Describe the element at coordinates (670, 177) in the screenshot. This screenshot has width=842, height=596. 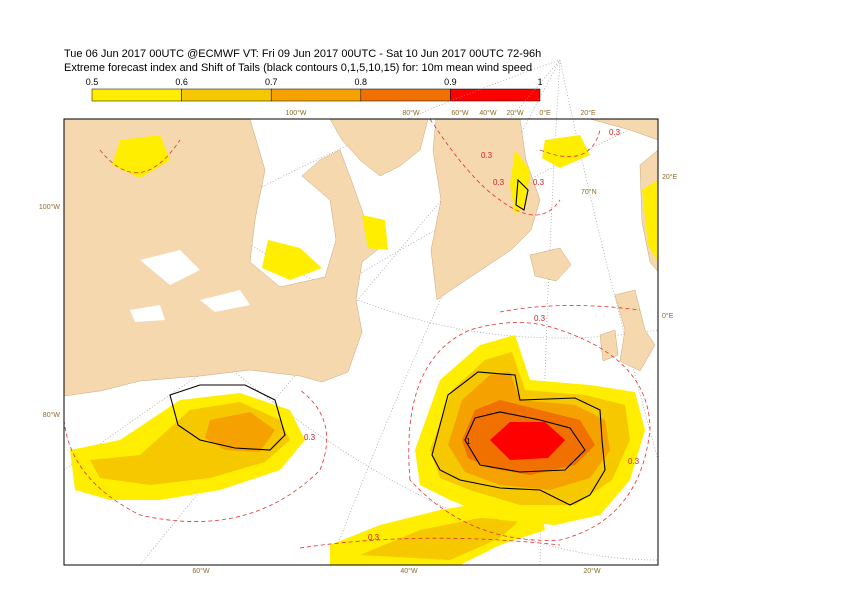
I see `right-lon-label: 20°E` at that location.